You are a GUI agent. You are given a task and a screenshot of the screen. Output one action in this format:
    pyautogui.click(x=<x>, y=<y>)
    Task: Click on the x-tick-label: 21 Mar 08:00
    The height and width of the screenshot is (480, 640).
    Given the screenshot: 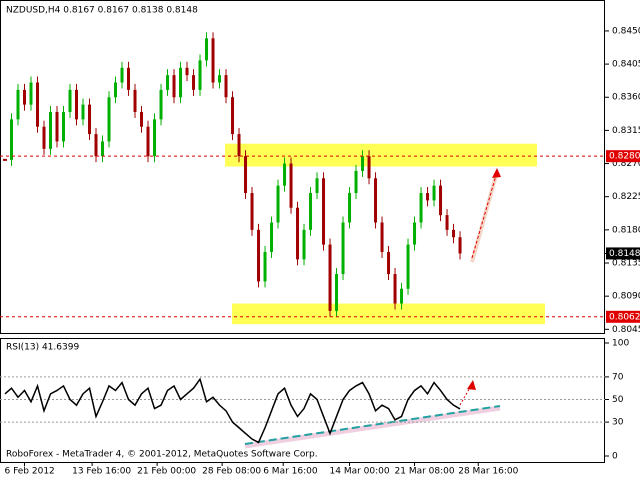 What is the action you would take?
    pyautogui.click(x=425, y=472)
    